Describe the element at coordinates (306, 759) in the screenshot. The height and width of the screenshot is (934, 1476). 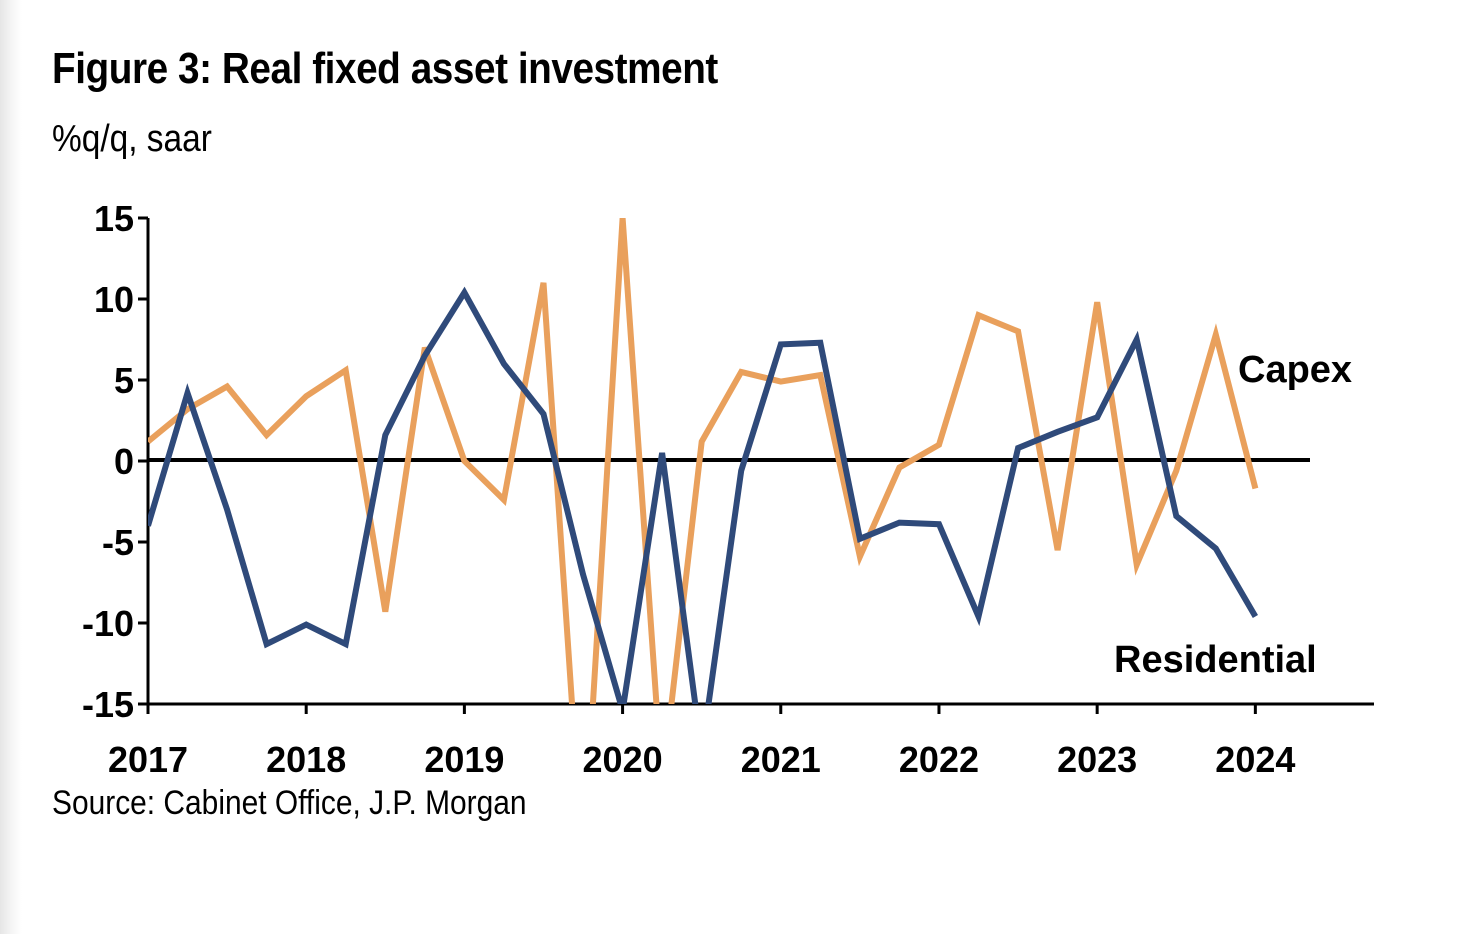
I see `x-tick-label: 2018` at that location.